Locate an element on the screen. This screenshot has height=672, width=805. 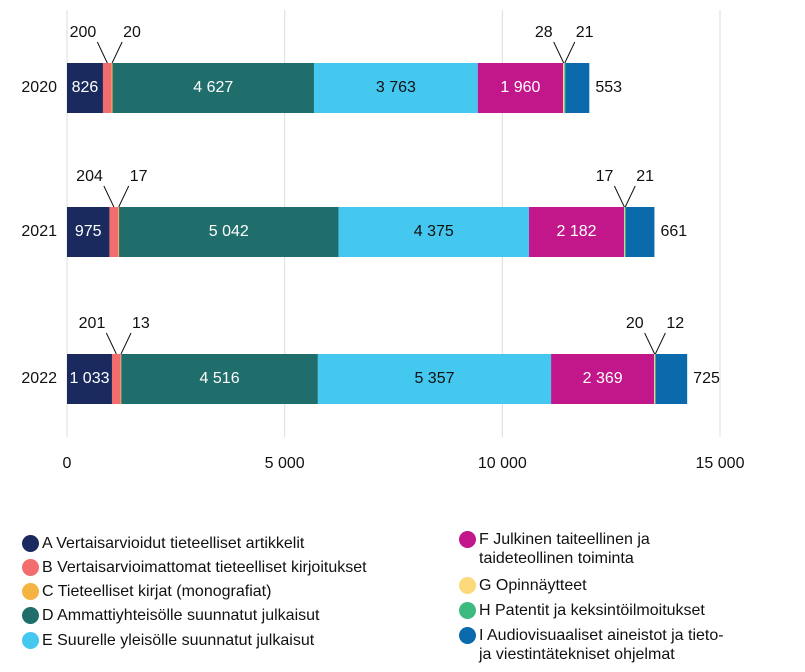
value-label: 553 is located at coordinates (608, 87).